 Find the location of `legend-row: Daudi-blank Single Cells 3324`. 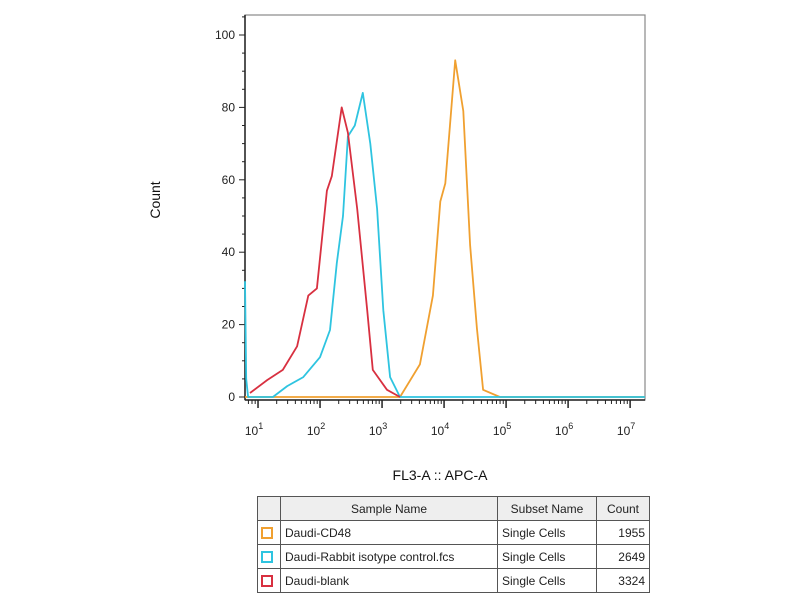

legend-row: Daudi-blank Single Cells 3324 is located at coordinates (453, 580).